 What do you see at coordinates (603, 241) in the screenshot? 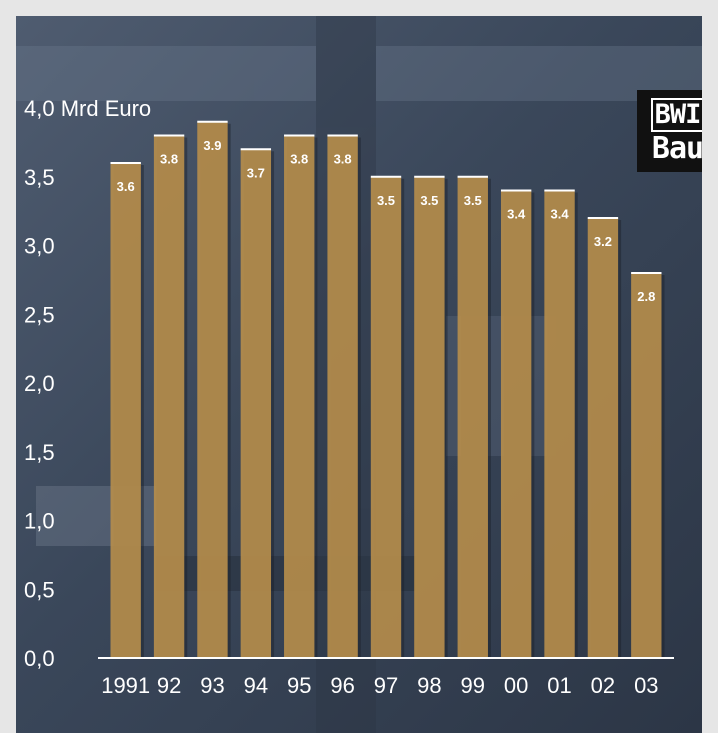
I see `value-label-02: 3.2` at bounding box center [603, 241].